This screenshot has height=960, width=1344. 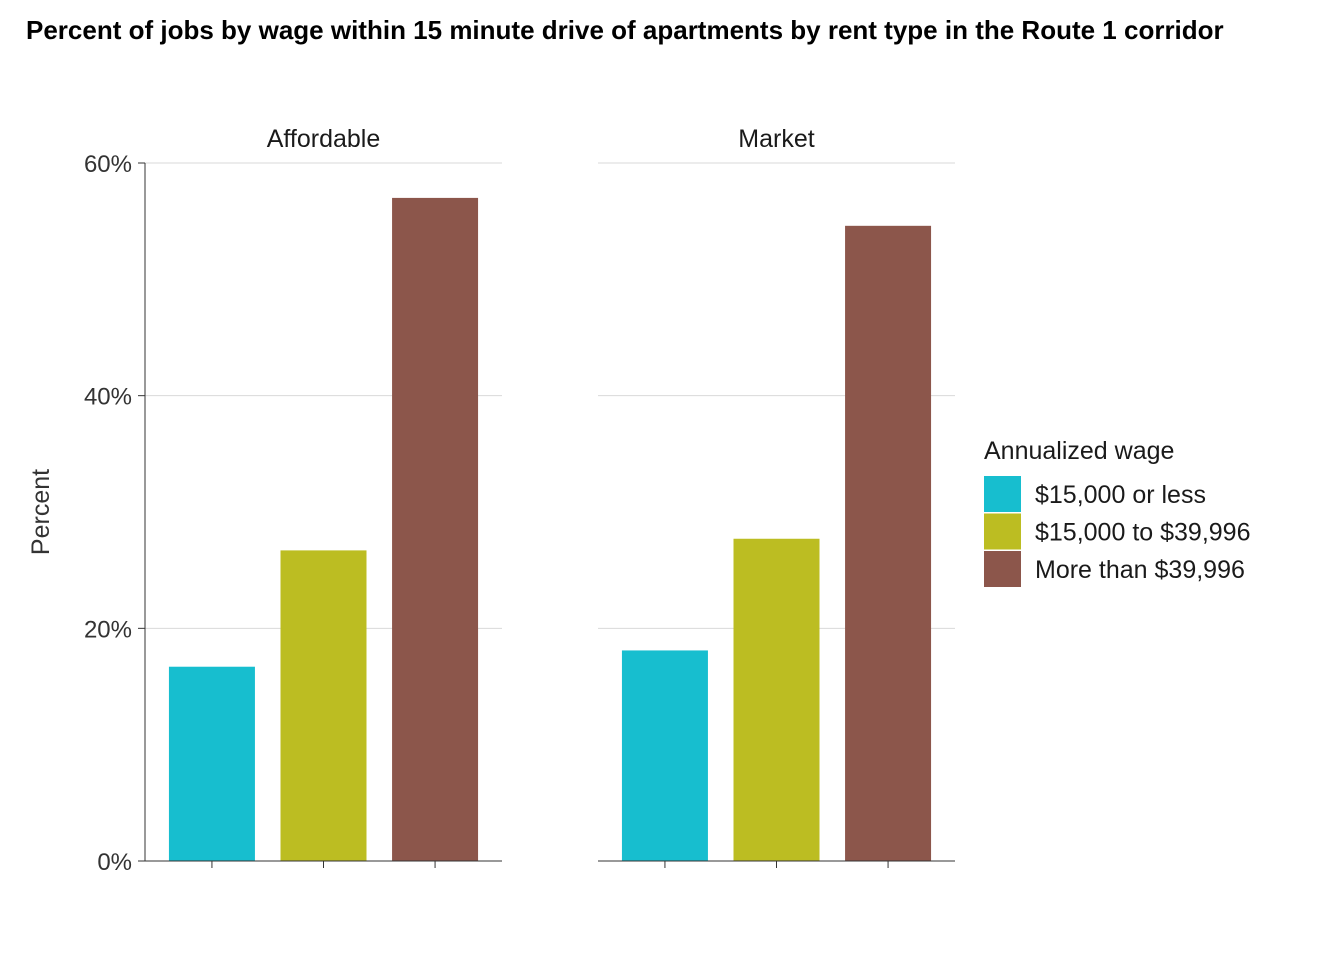 I want to click on legend-title: Annualized wage, so click(x=1079, y=451).